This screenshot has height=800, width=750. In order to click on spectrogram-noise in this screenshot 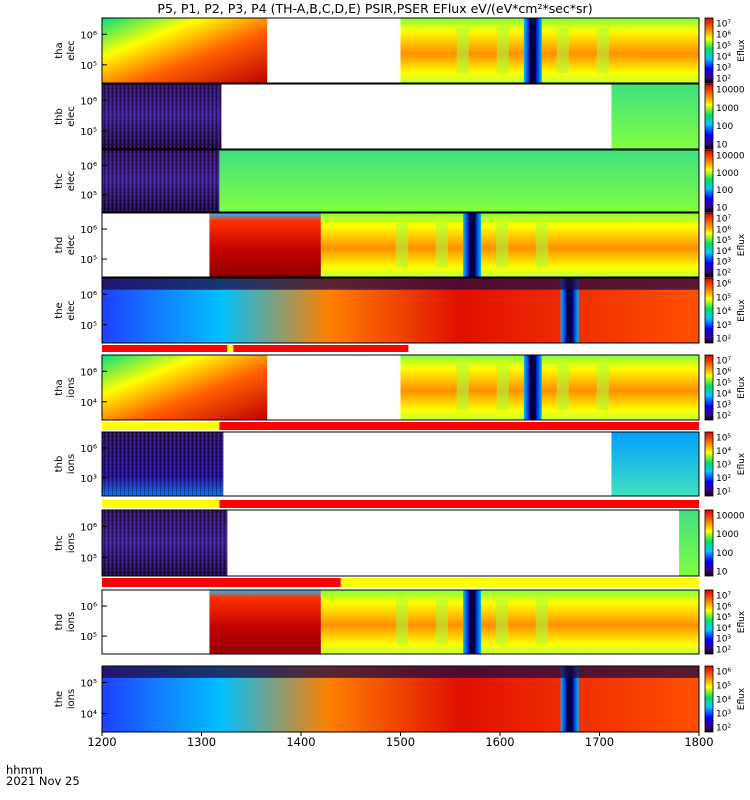, I will do `click(161, 181)`.